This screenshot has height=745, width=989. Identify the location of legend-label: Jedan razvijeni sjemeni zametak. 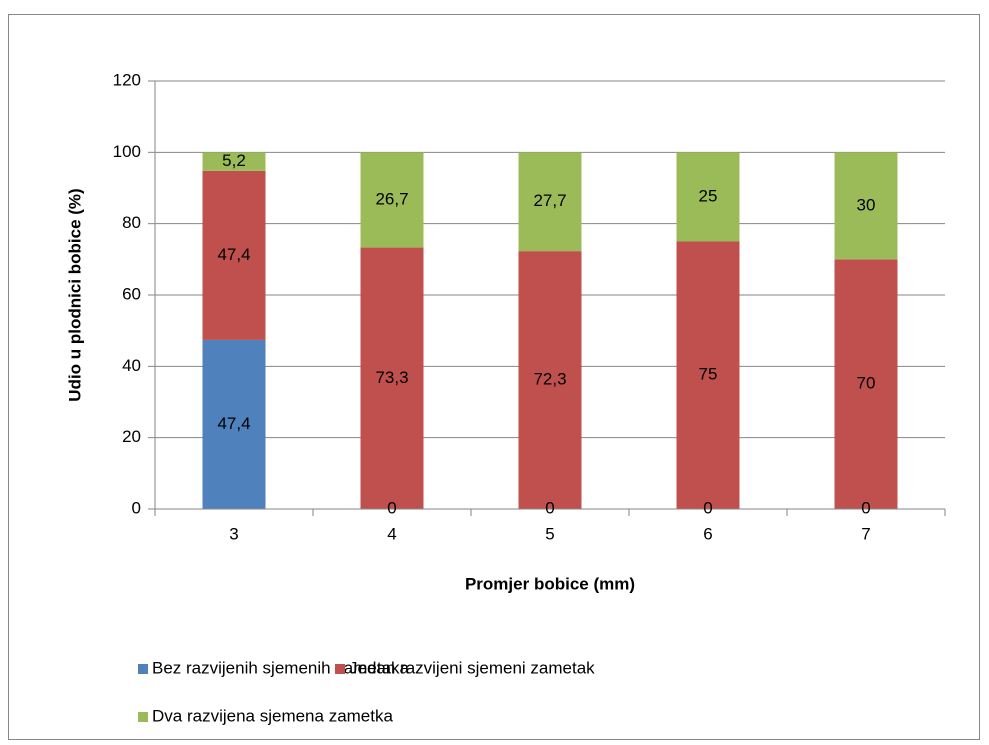
(472, 667).